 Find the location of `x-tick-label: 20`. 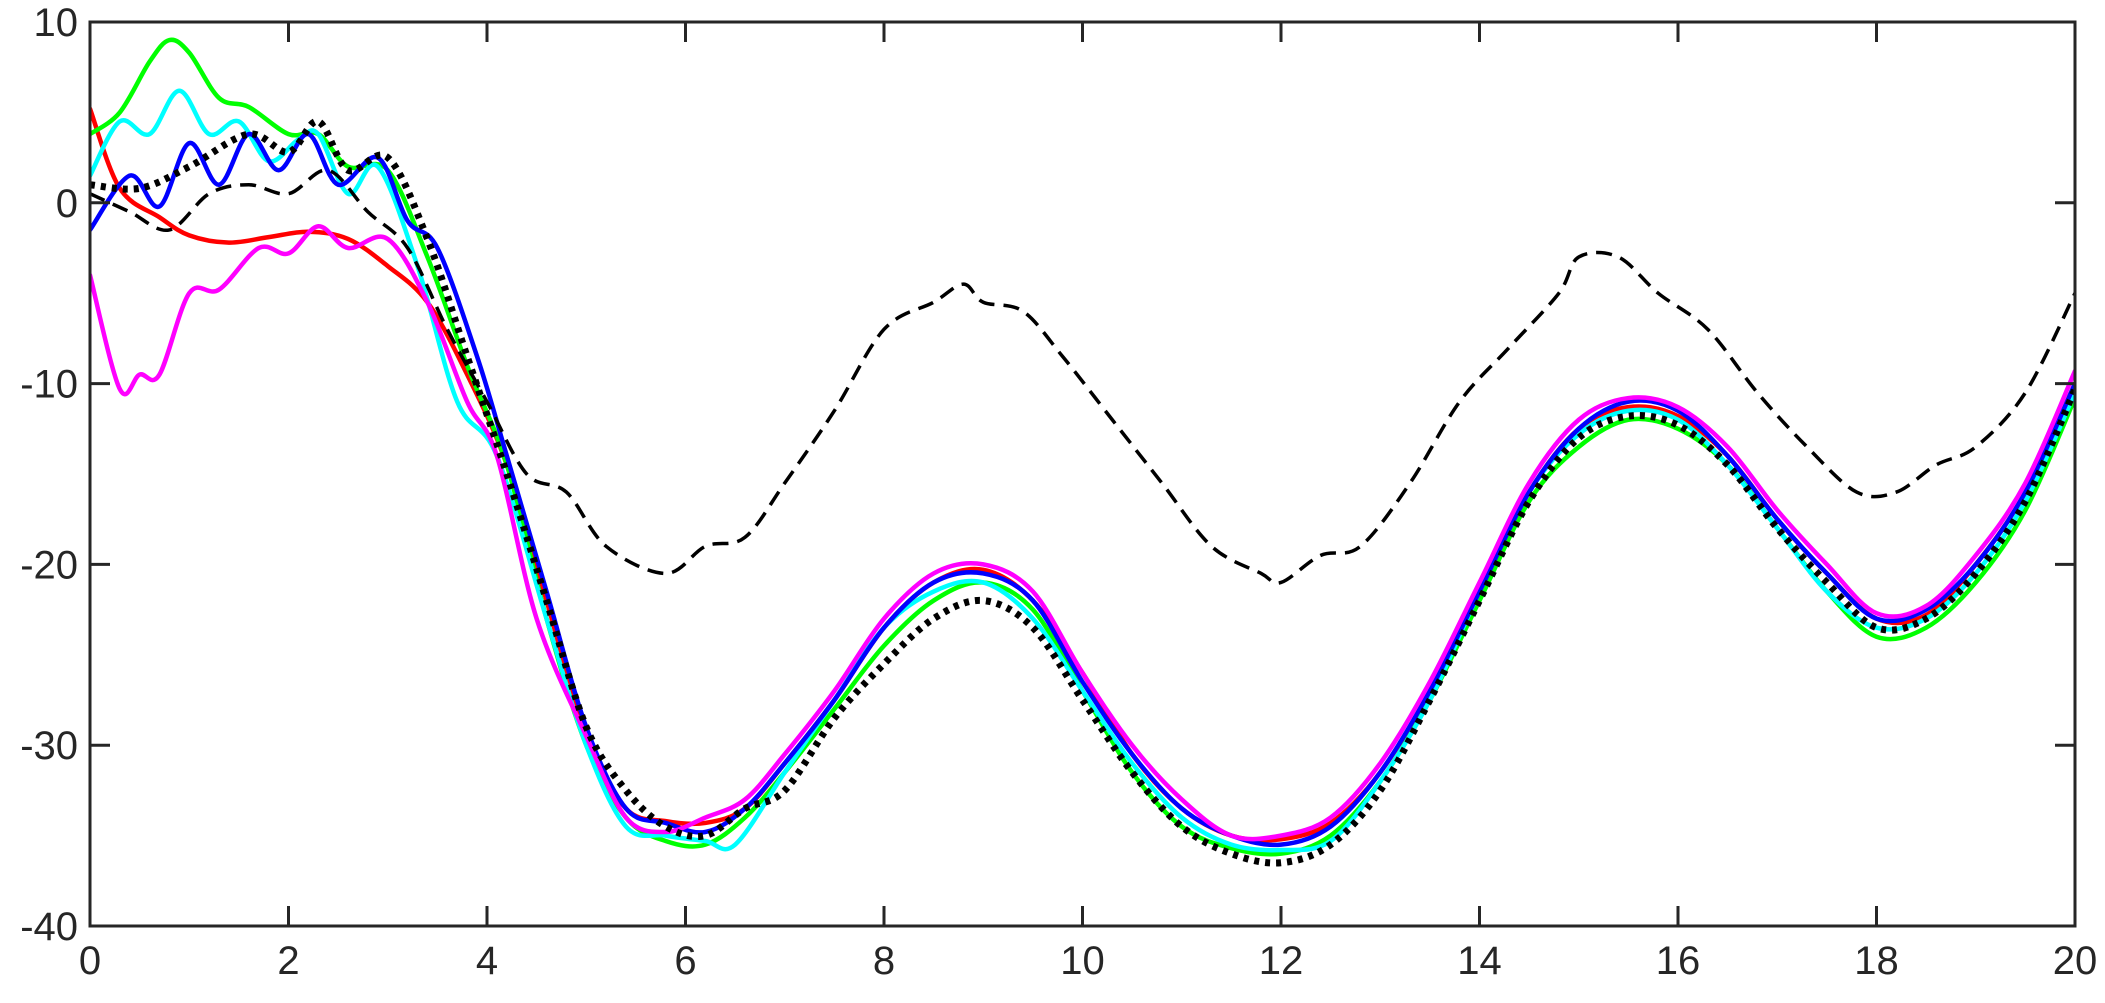

x-tick-label: 20 is located at coordinates (2075, 961).